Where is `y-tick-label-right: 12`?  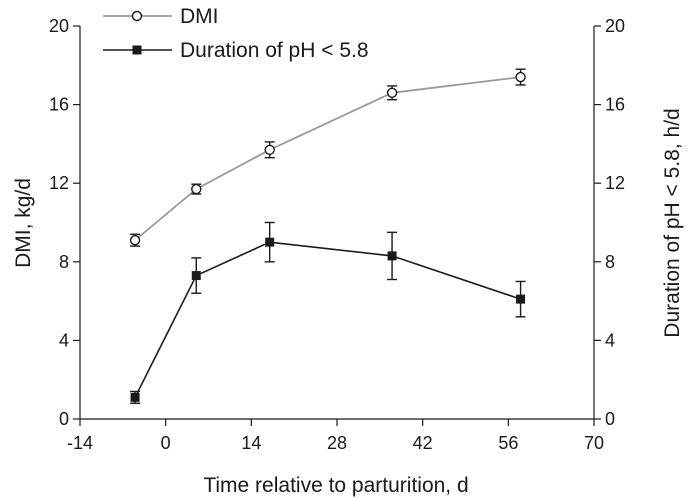 y-tick-label-right: 12 is located at coordinates (615, 183).